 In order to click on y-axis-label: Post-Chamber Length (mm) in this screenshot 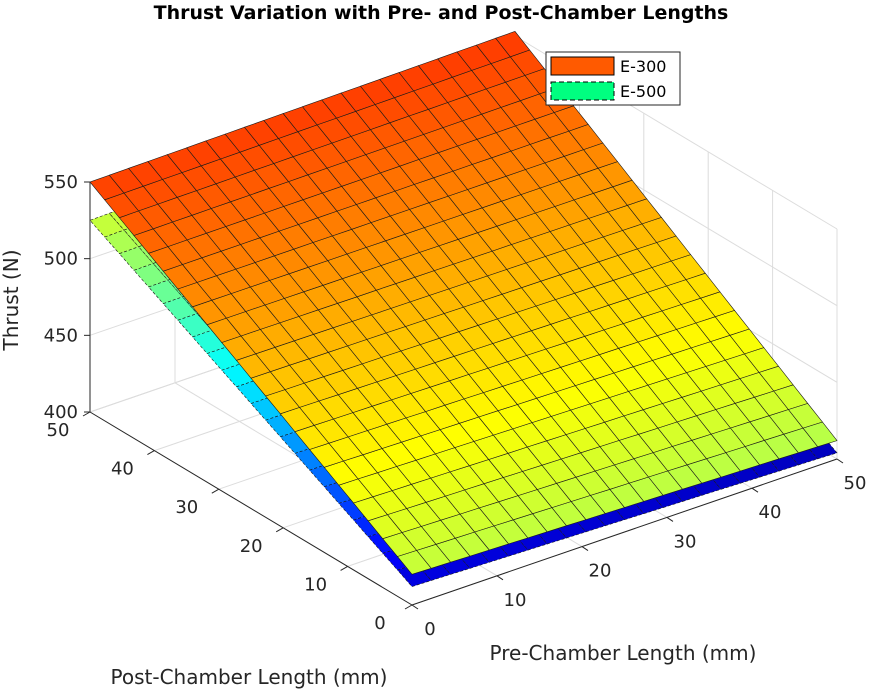, I will do `click(249, 677)`.